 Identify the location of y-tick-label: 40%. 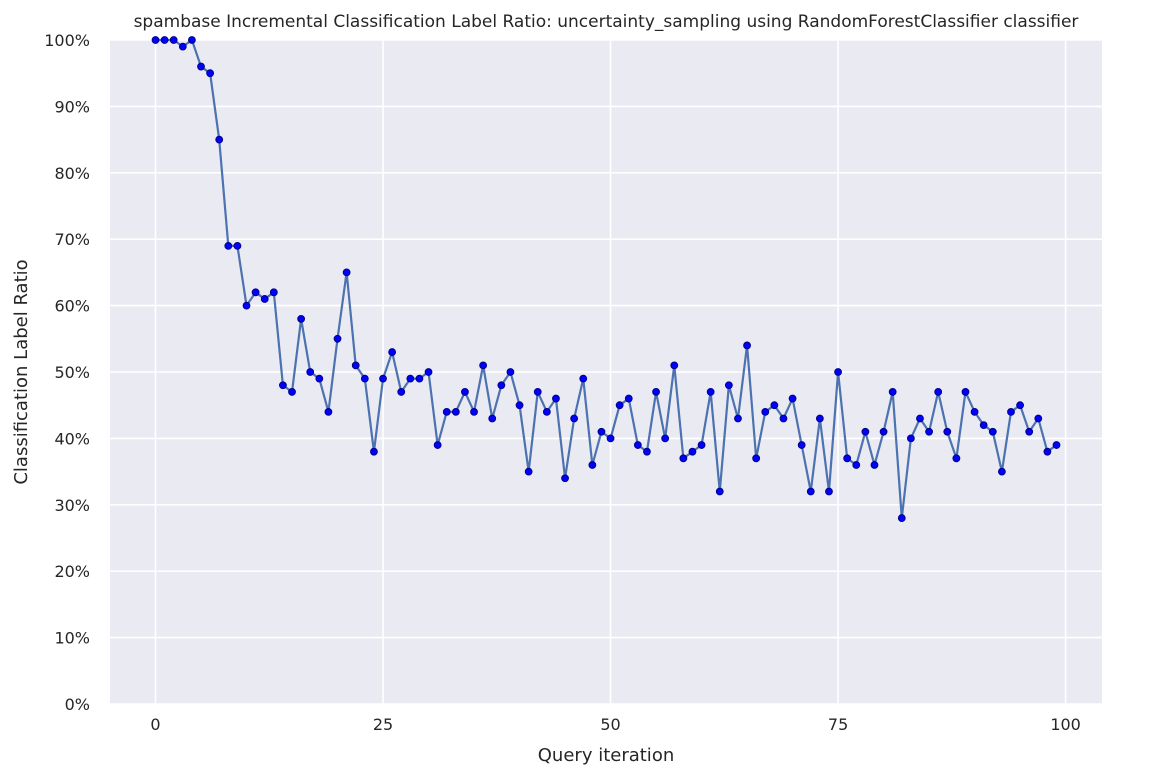
(72, 438).